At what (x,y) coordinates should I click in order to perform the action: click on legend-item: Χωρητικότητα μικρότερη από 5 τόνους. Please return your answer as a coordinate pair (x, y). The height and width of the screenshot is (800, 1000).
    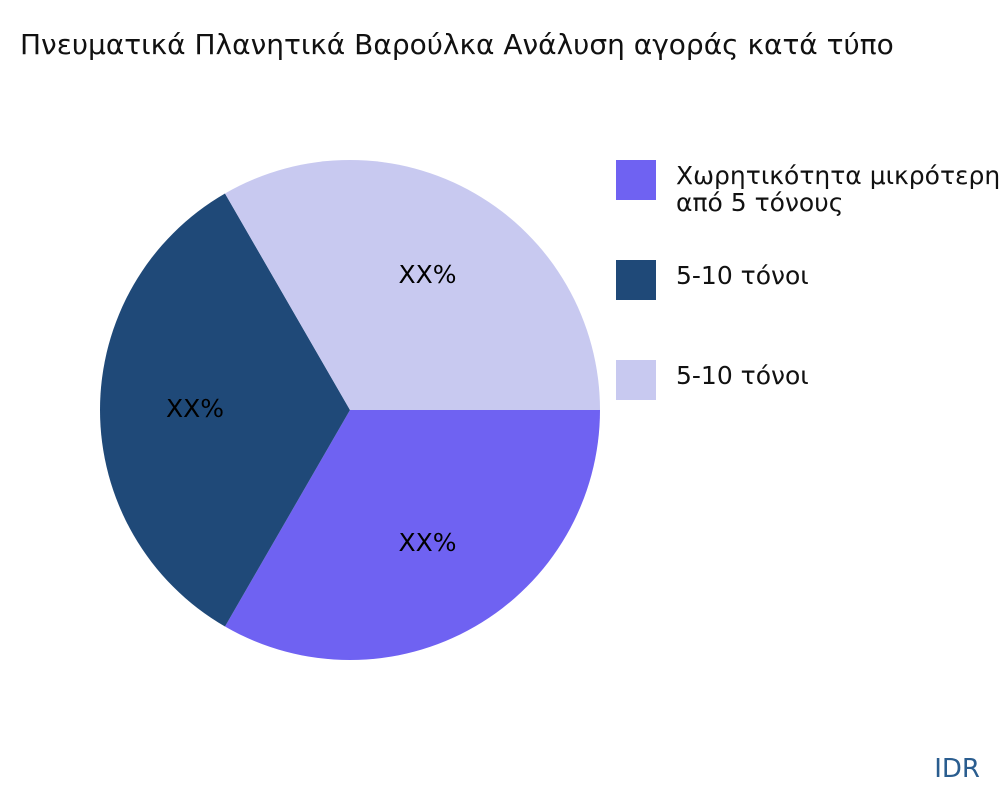
    Looking at the image, I should click on (808, 208).